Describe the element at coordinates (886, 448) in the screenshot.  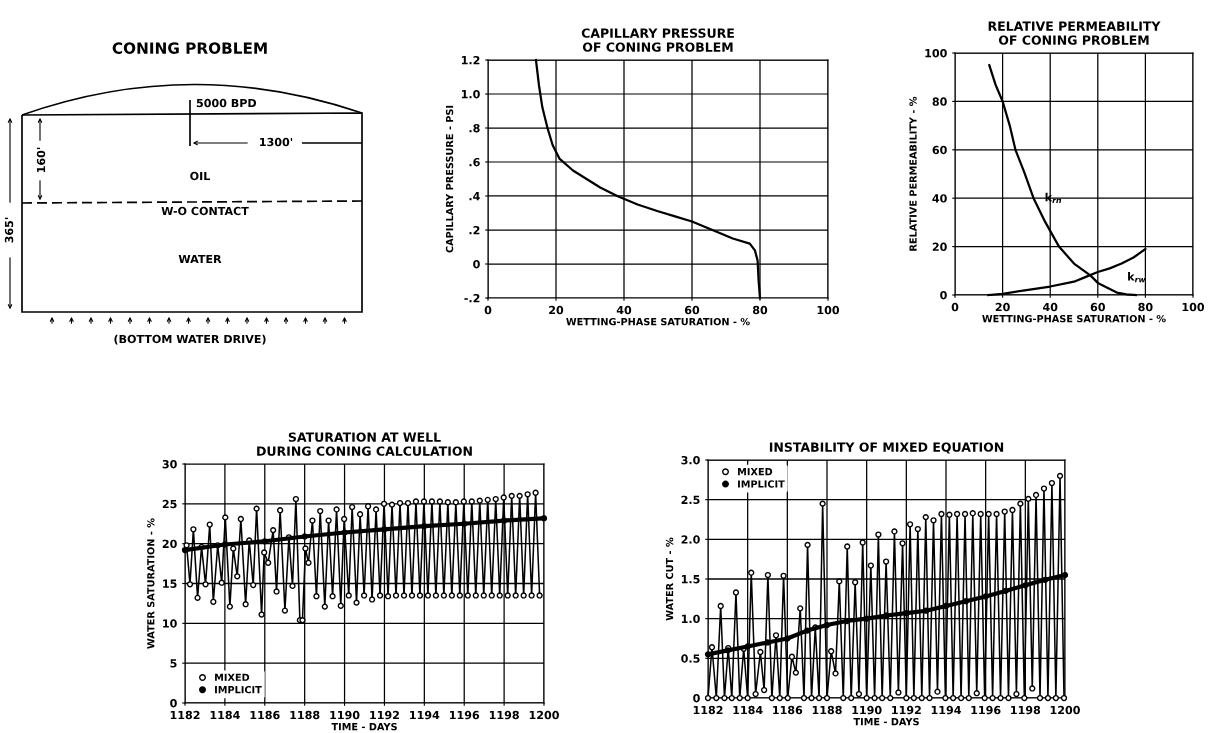
I see `chart-title: INSTABILITY OF MIXED EQUATION` at that location.